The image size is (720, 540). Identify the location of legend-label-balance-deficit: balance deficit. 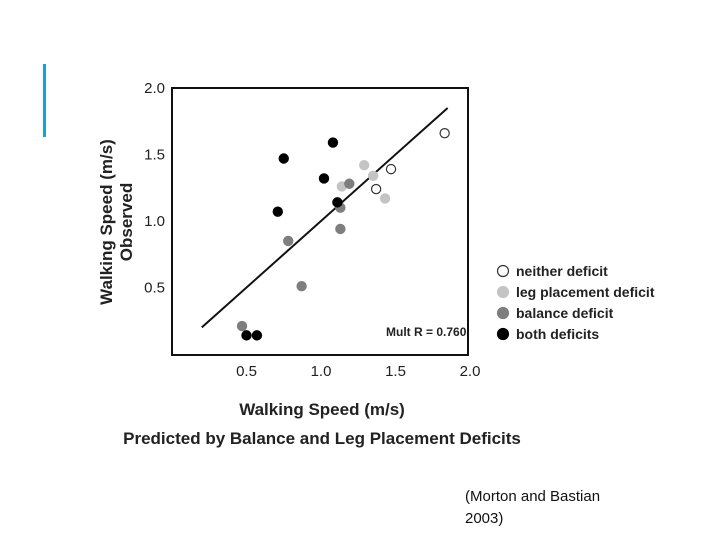
(565, 313).